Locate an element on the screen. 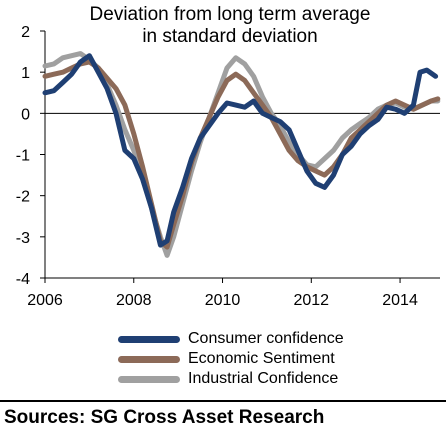  x-tick-label: 2014 is located at coordinates (400, 300).